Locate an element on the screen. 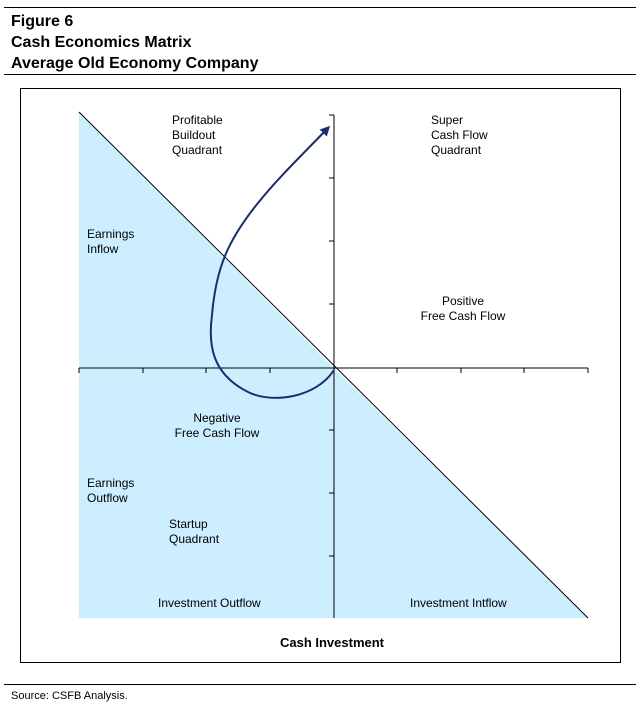 This screenshot has height=712, width=640. x-axis-title: Cash Investment is located at coordinates (332, 642).